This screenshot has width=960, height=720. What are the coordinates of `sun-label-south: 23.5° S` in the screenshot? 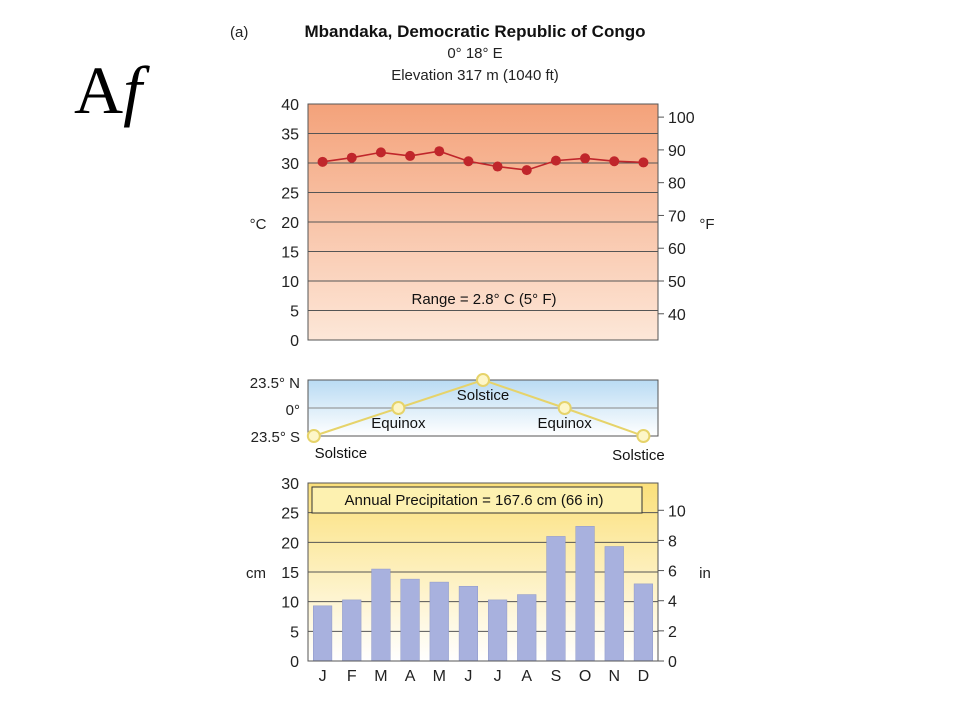 It's located at (275, 437).